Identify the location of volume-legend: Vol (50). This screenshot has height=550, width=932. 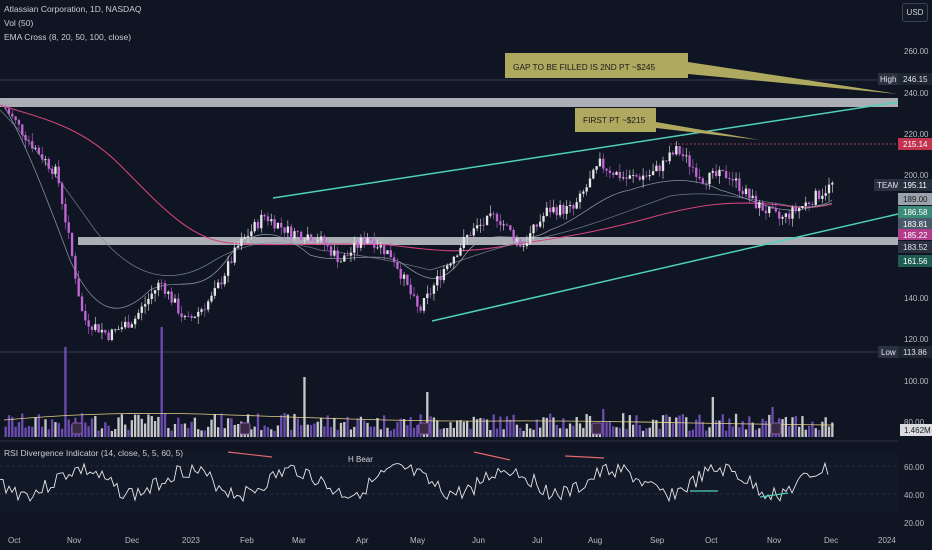
(19, 23).